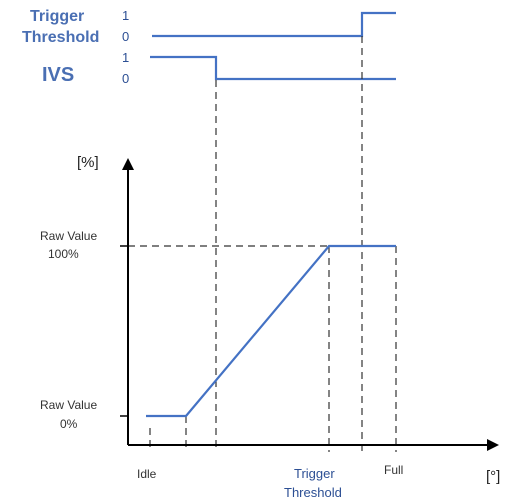 The width and height of the screenshot is (518, 502). I want to click on trigger-level-low: 0, so click(125, 36).